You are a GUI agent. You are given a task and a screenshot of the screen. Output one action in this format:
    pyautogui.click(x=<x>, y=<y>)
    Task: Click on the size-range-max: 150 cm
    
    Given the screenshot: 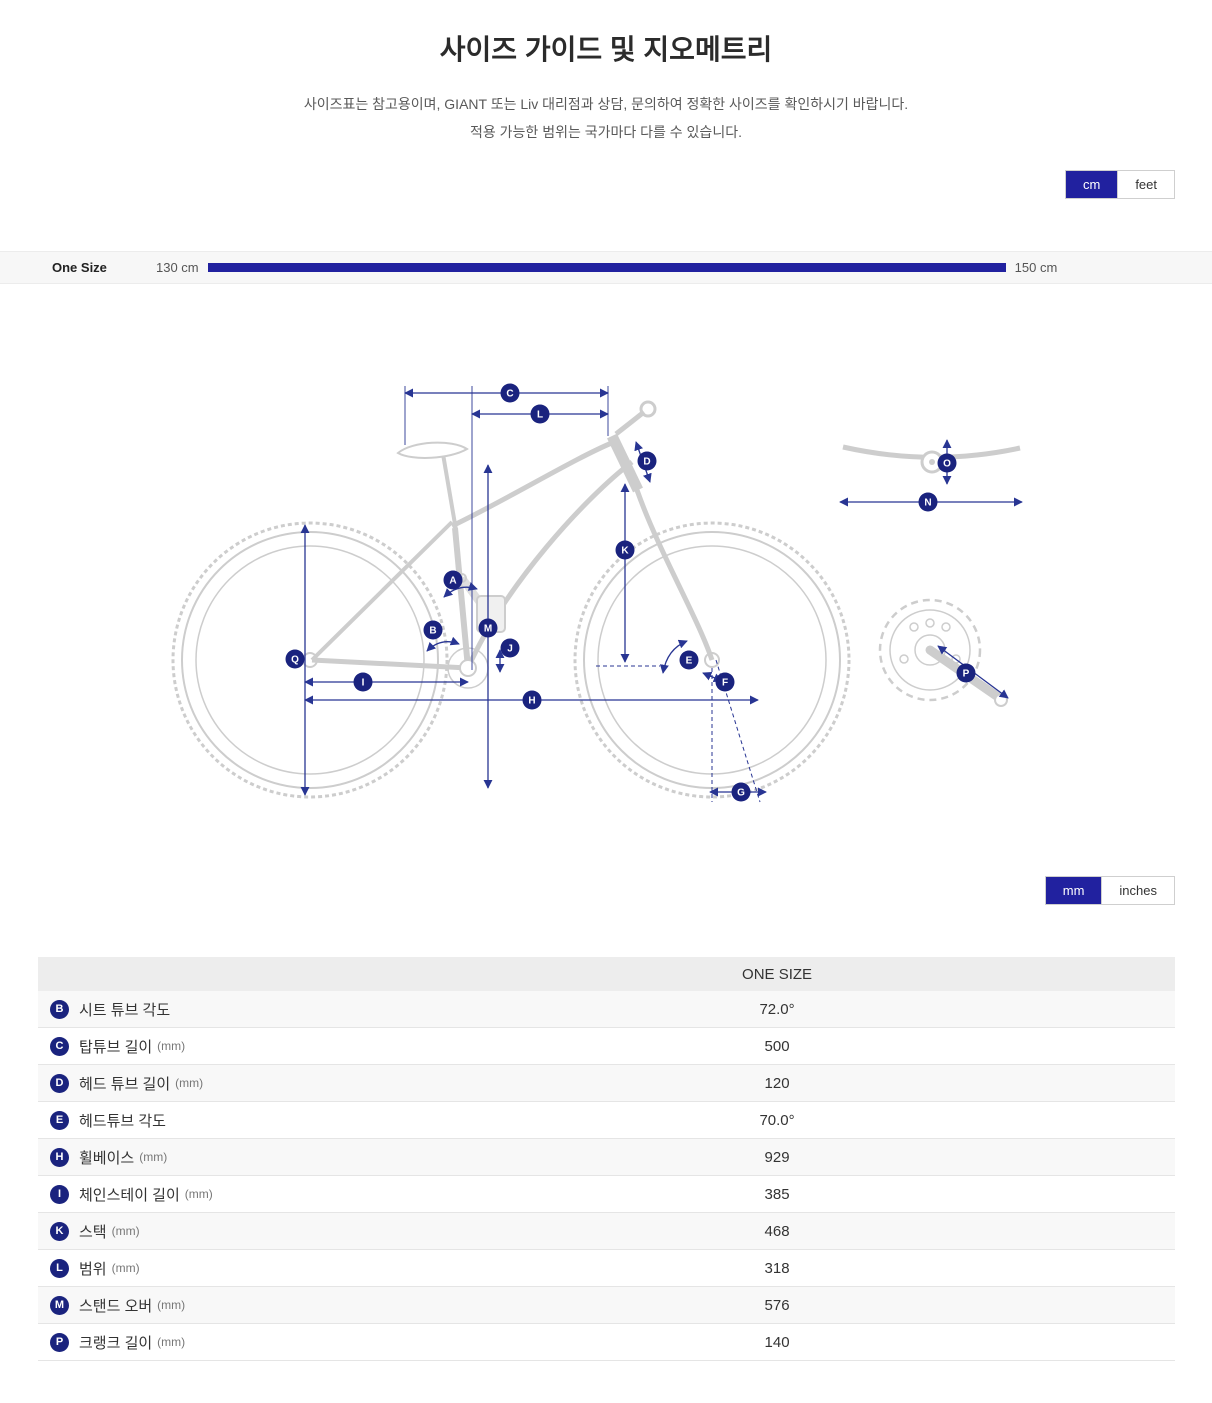 What is the action you would take?
    pyautogui.click(x=1036, y=267)
    